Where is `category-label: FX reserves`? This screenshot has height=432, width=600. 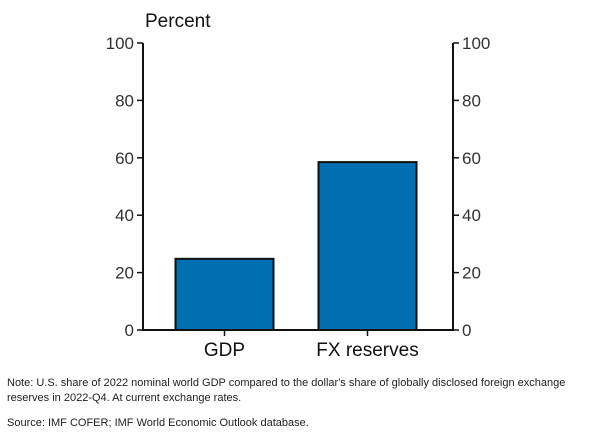 category-label: FX reserves is located at coordinates (367, 350).